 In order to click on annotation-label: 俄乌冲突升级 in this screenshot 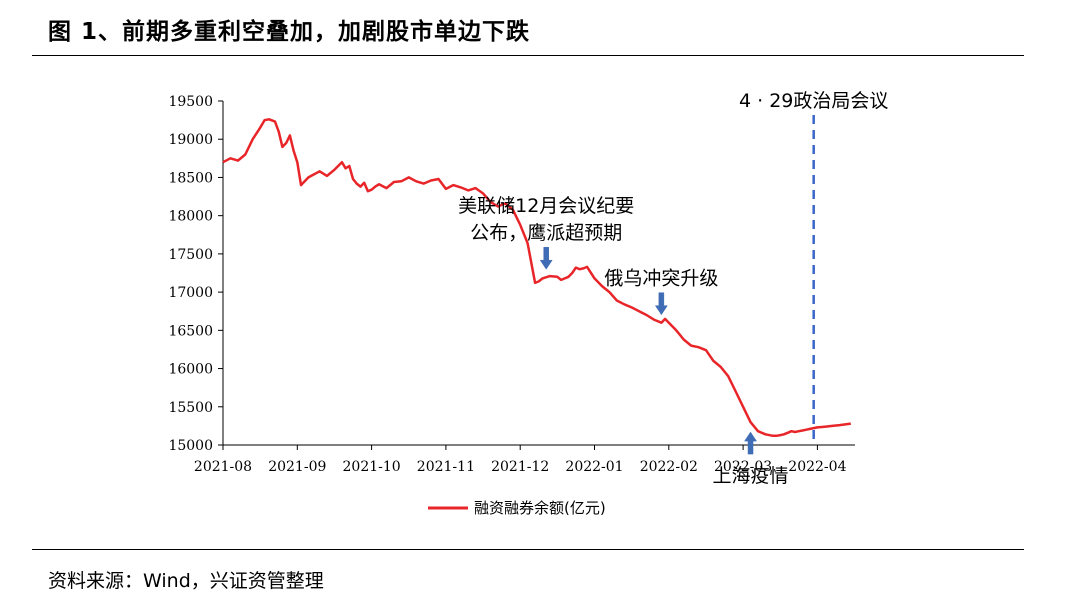, I will do `click(661, 279)`.